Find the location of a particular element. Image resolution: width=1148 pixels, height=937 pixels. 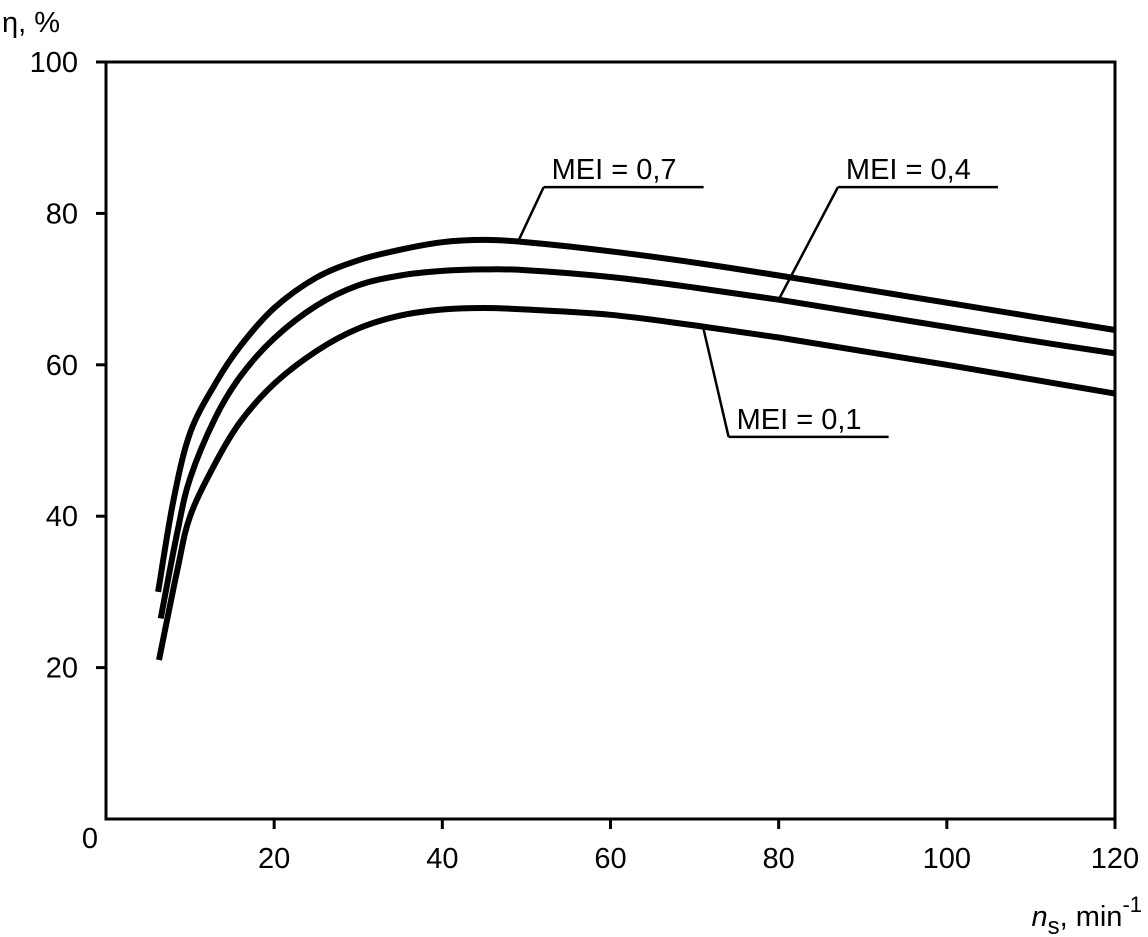

origin-label: 0 is located at coordinates (90, 839).